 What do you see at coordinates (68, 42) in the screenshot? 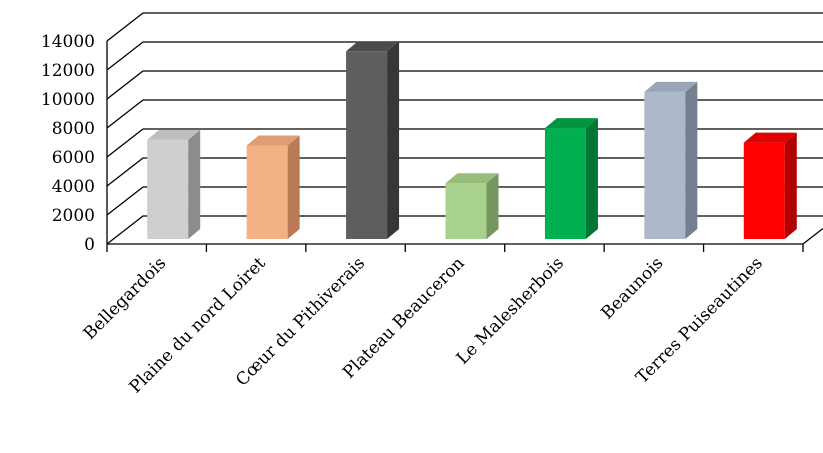
I see `y-tick-label: 14000` at bounding box center [68, 42].